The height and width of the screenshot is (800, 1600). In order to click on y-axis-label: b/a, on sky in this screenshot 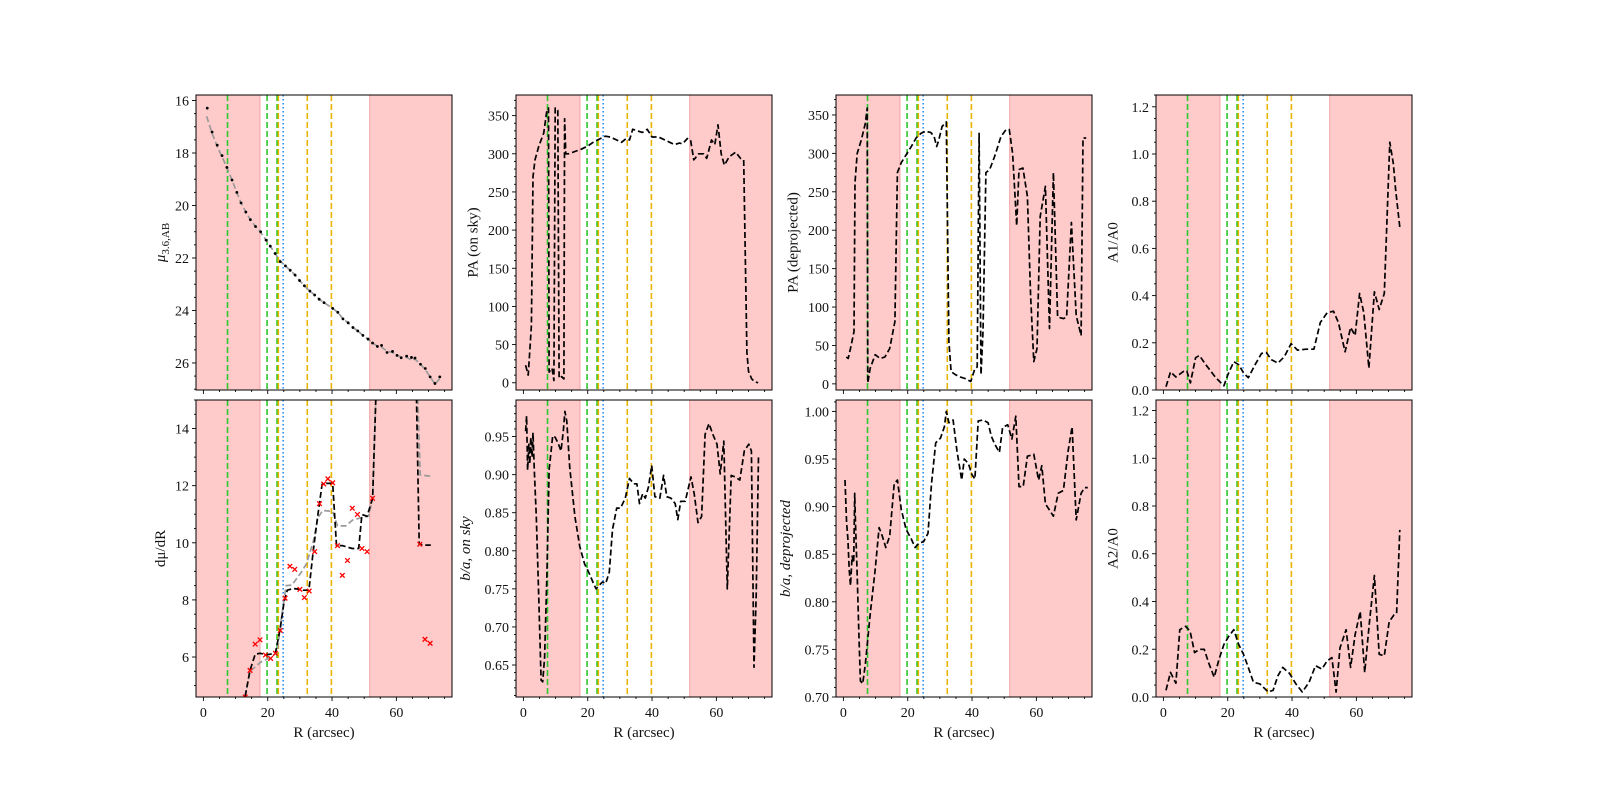, I will do `click(466, 548)`.